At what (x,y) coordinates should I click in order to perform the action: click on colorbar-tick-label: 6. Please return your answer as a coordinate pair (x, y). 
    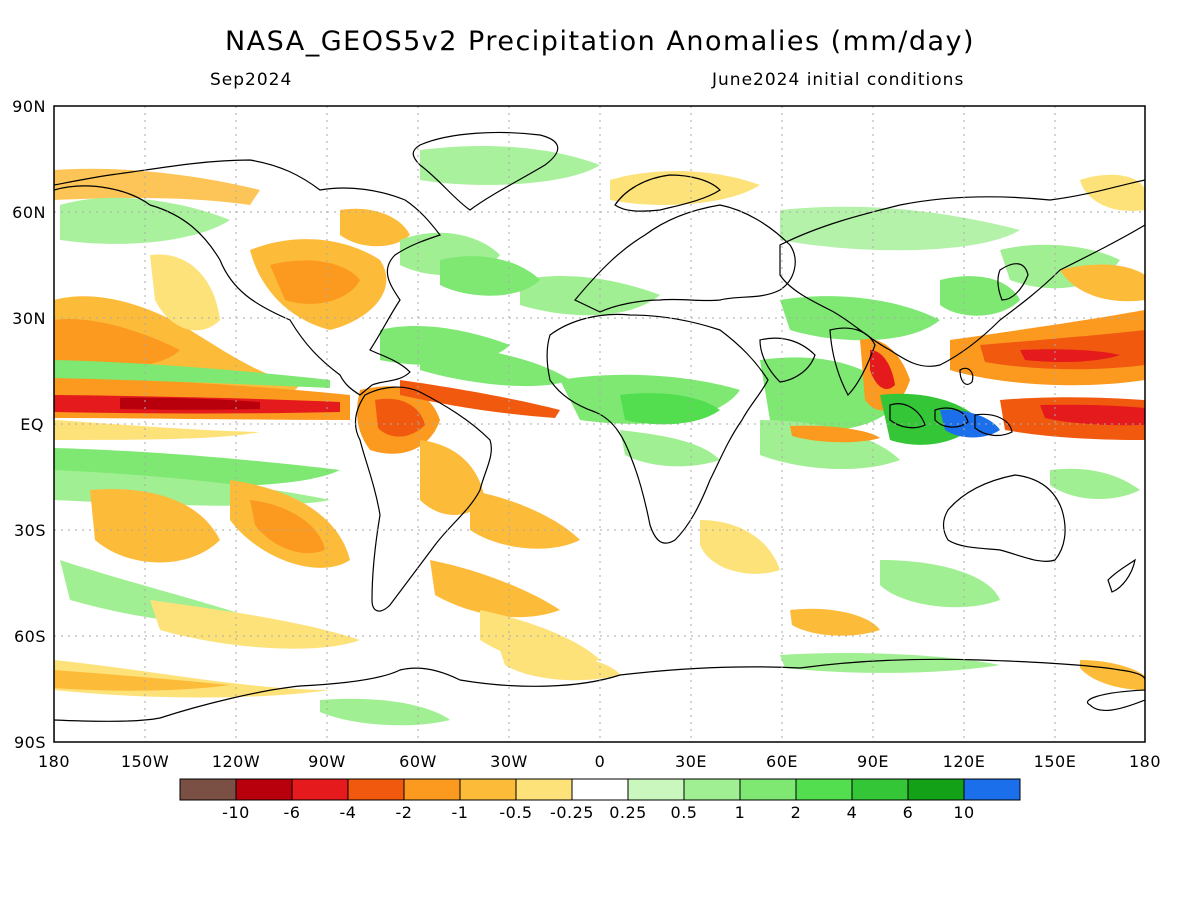
    Looking at the image, I should click on (908, 812).